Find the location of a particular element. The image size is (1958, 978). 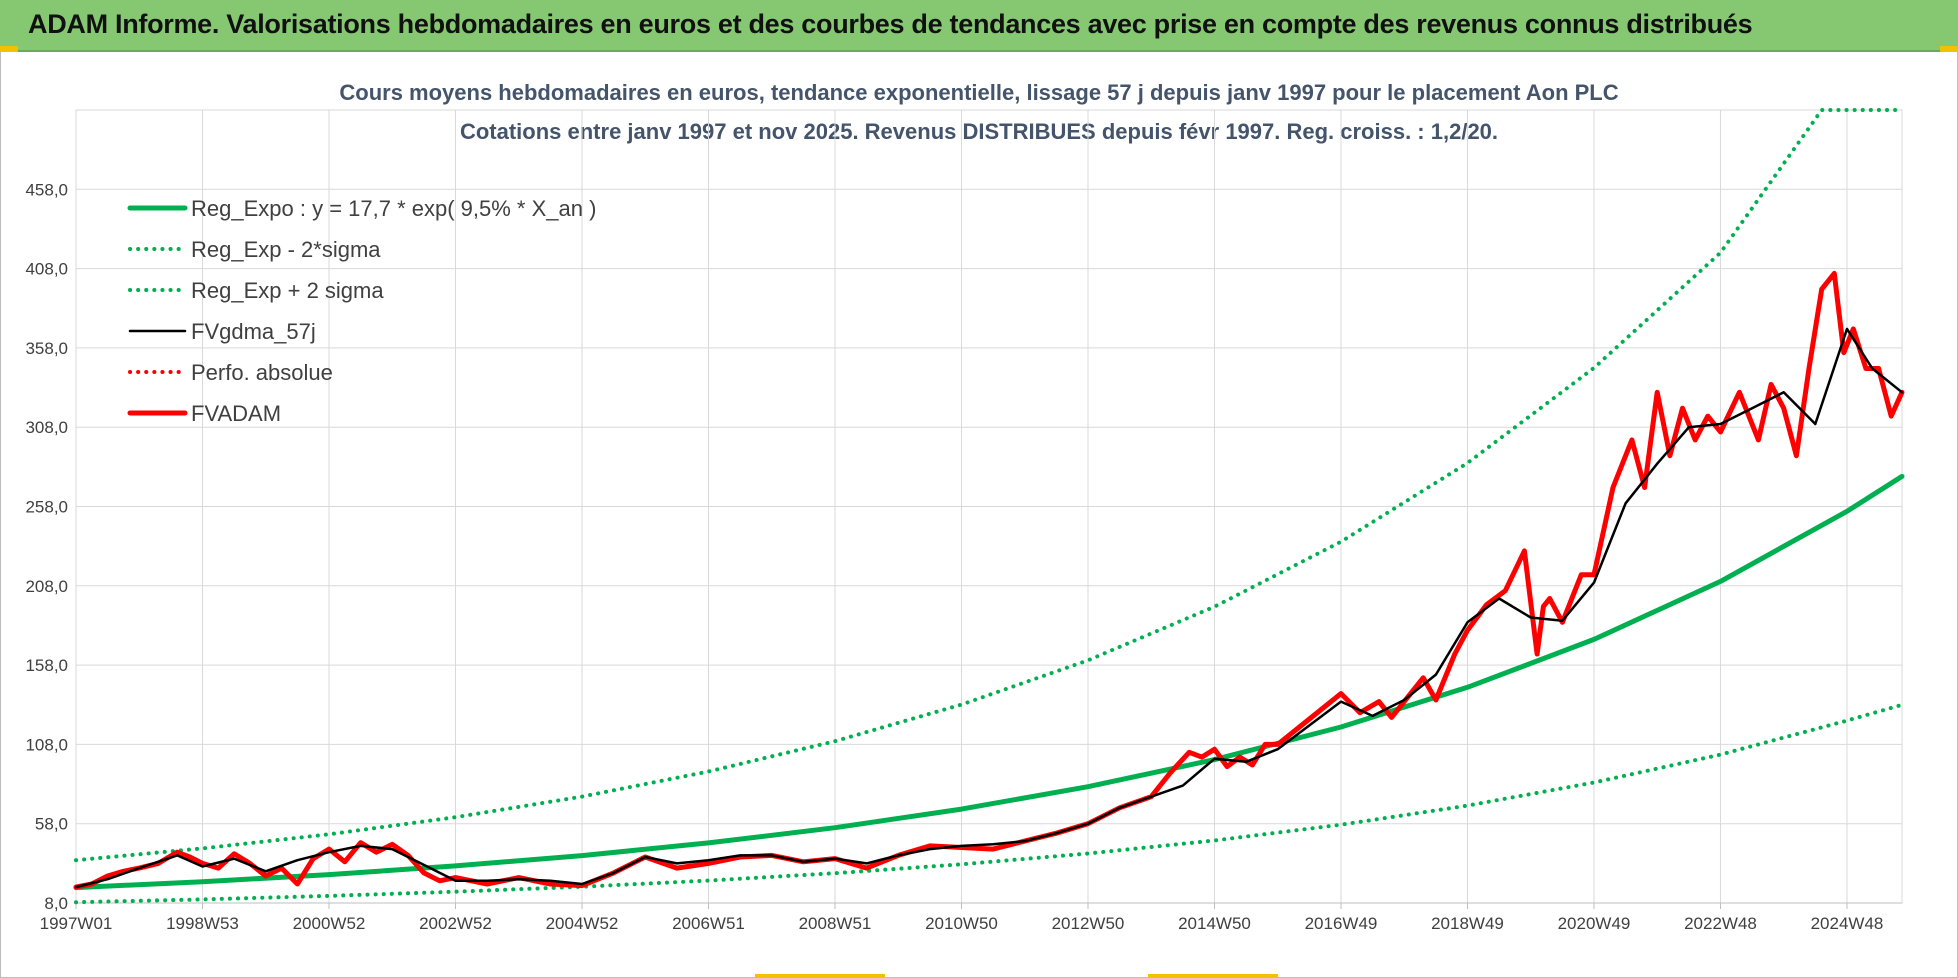

corner-marker-left is located at coordinates (9, 49).